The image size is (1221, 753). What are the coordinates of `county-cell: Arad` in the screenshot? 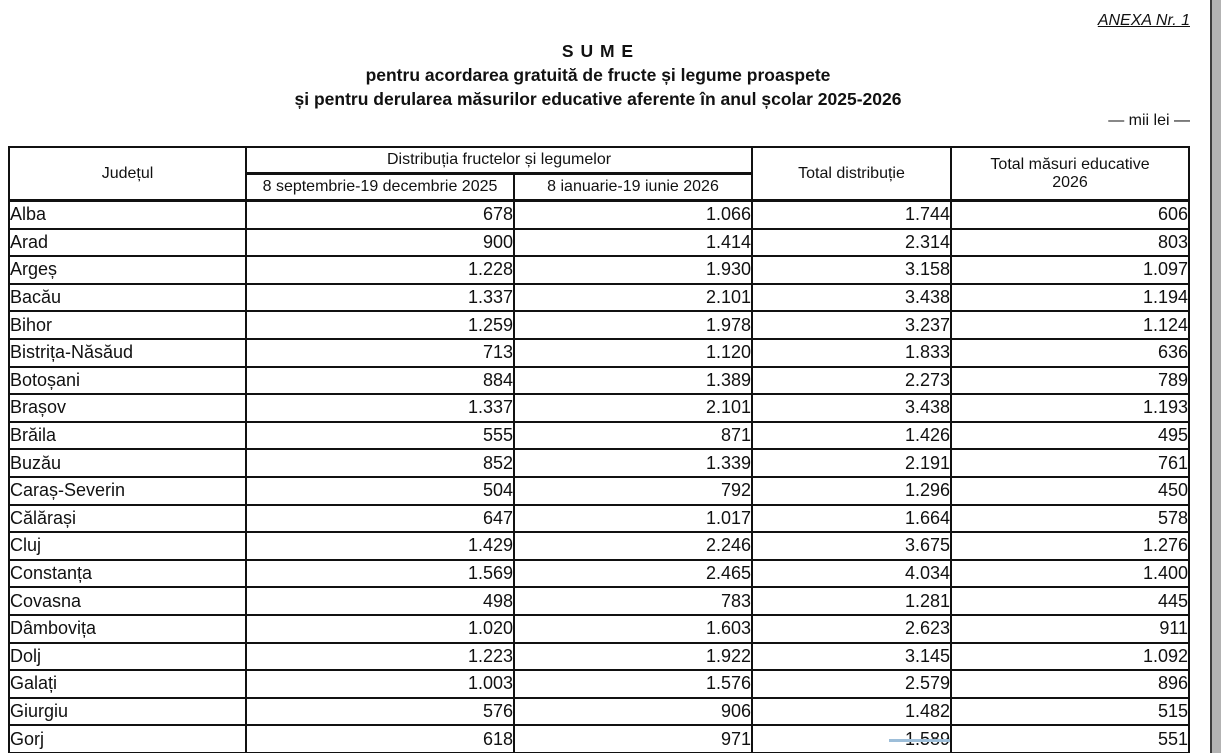 It's located at (127, 242).